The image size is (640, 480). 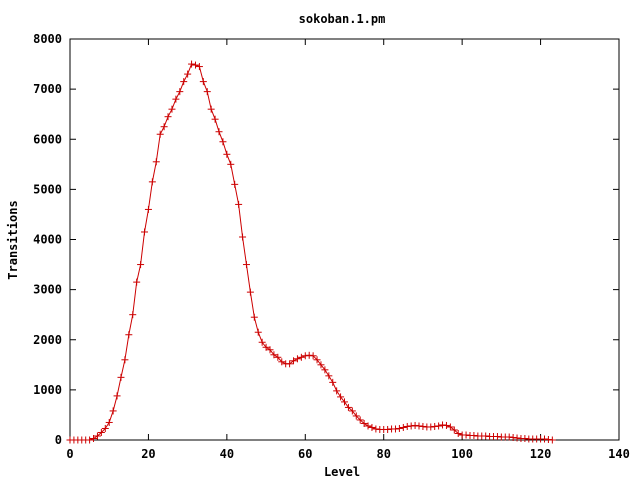 I want to click on y-tick-label: 1000, so click(x=47, y=390).